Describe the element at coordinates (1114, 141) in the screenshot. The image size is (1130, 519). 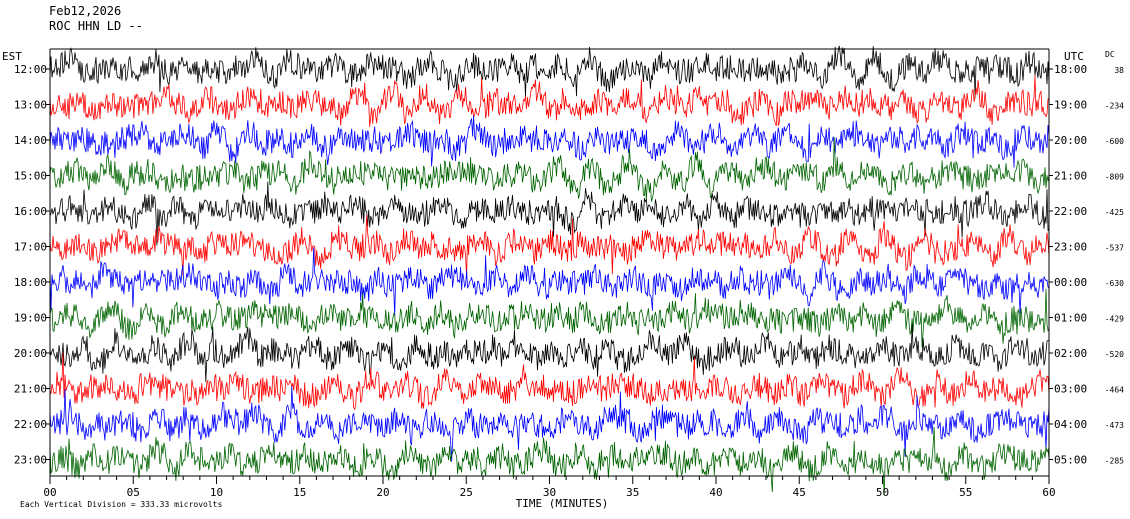
I see `dc-offset-label: -600` at that location.